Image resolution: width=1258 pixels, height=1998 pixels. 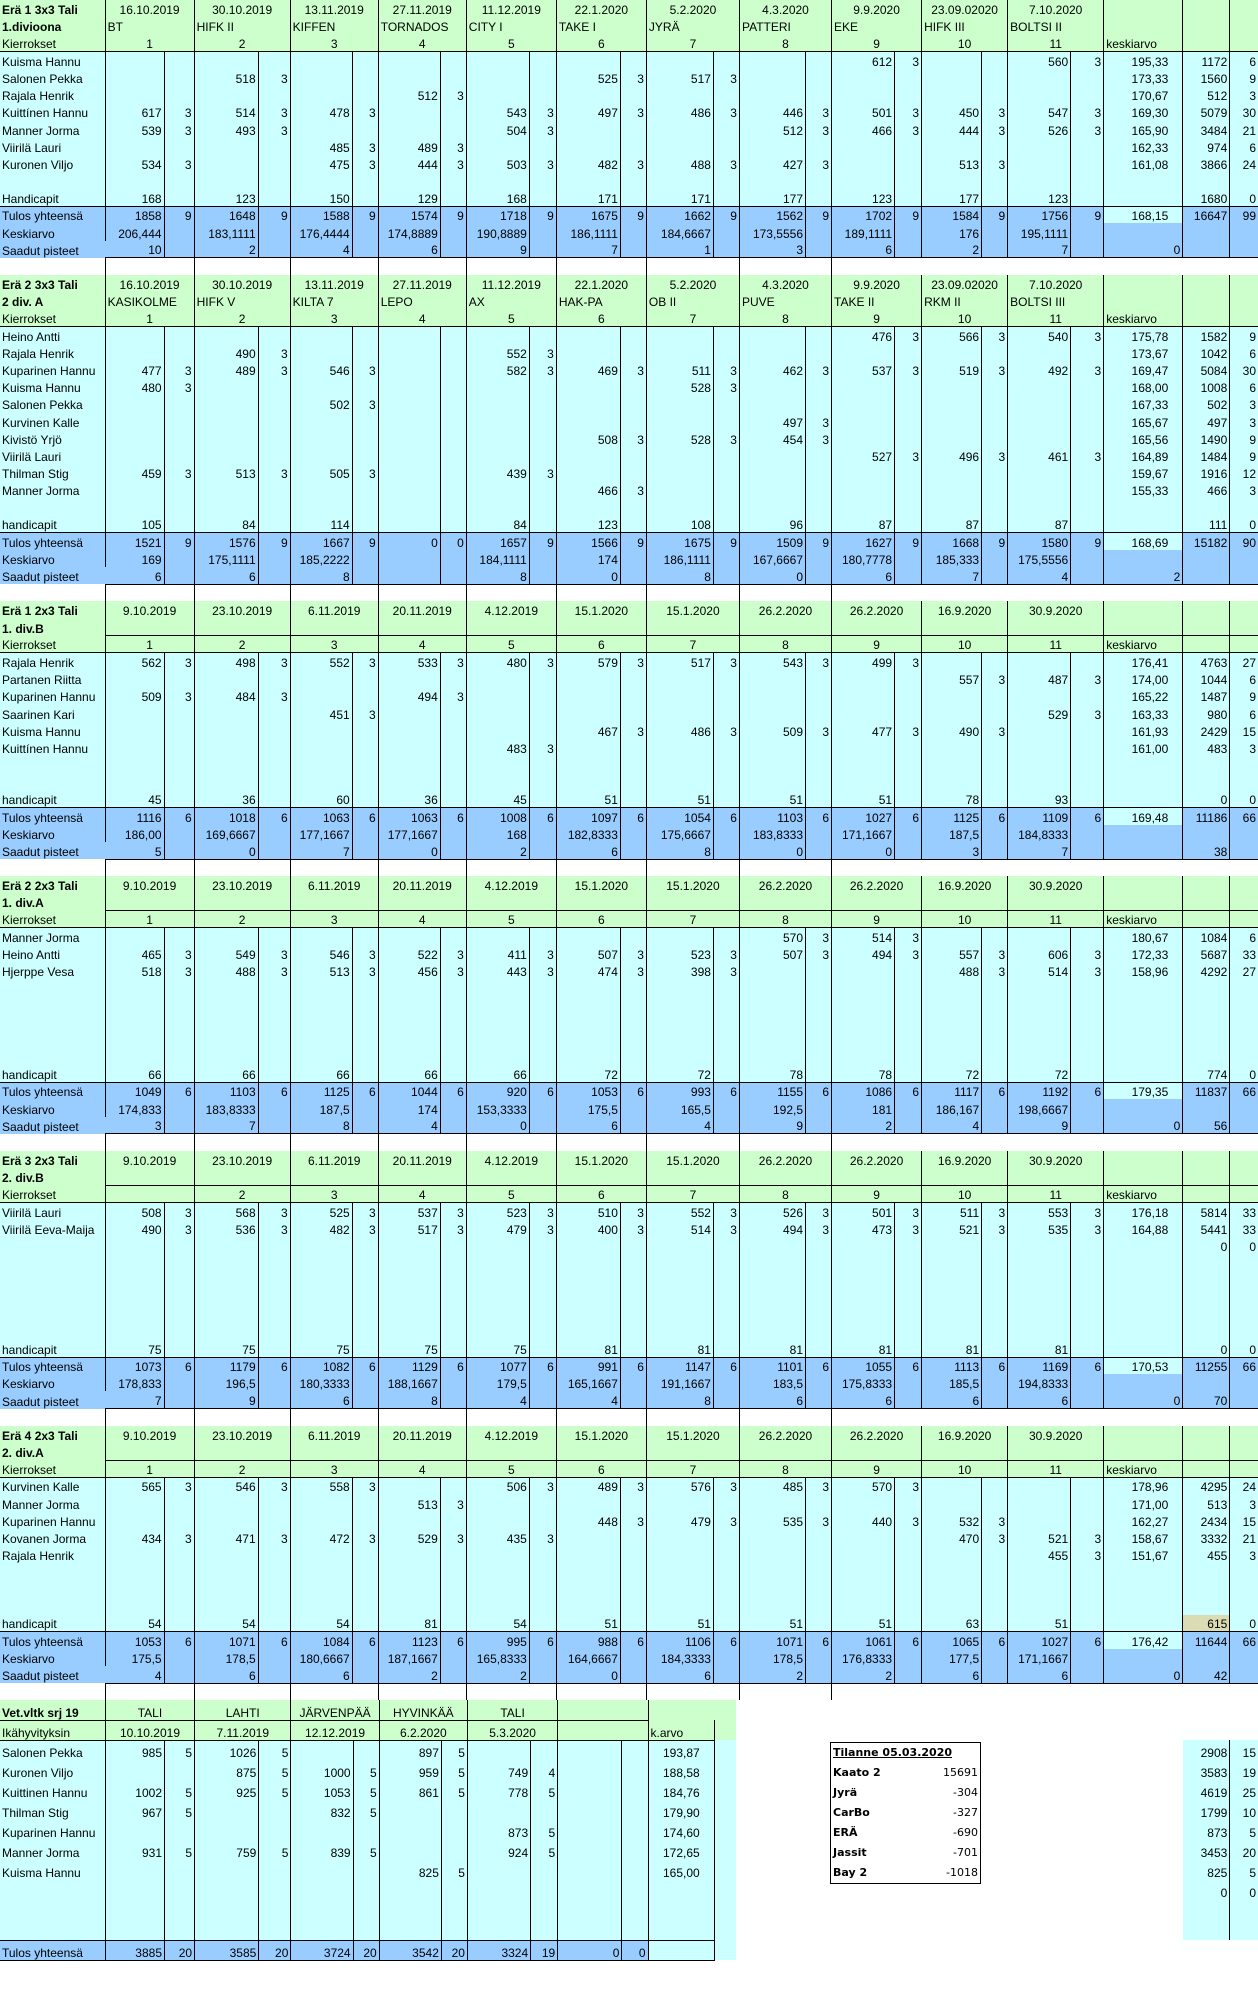 What do you see at coordinates (499, 1790) in the screenshot?
I see `score-cell: 778` at bounding box center [499, 1790].